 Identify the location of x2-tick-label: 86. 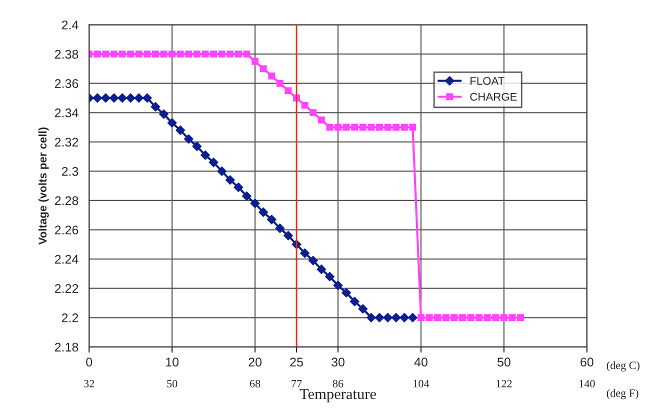
(338, 384).